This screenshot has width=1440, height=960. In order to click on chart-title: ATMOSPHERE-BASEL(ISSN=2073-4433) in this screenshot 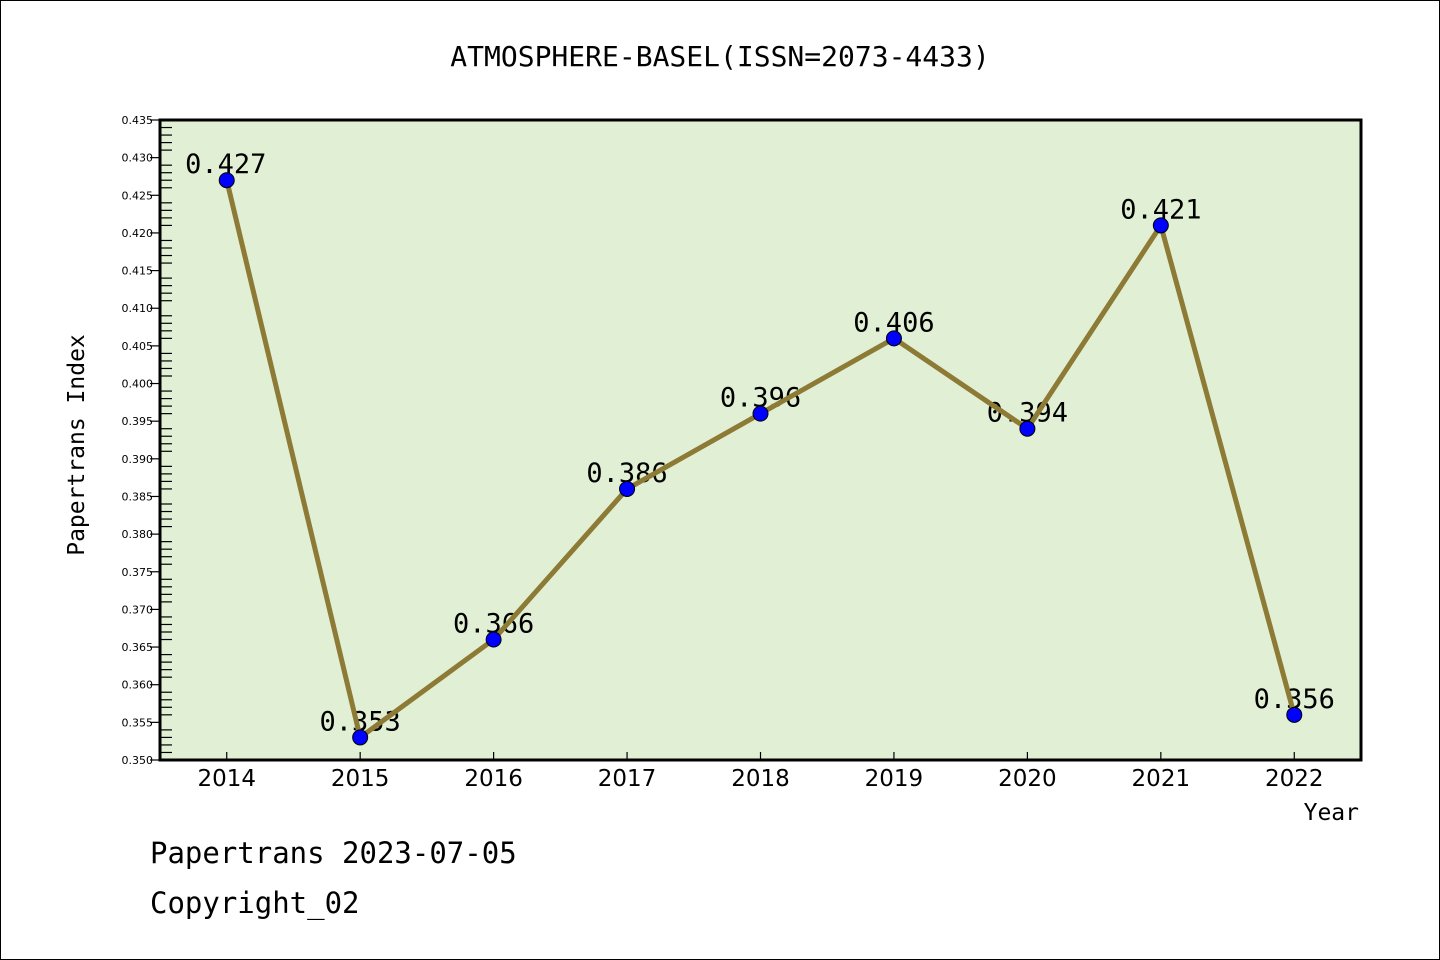, I will do `click(719, 56)`.